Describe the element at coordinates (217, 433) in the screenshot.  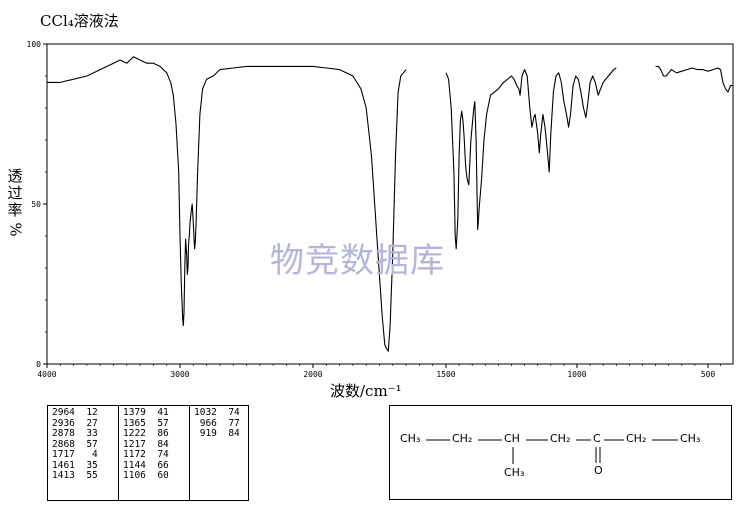
I see `peak-entry: 919 84` at that location.